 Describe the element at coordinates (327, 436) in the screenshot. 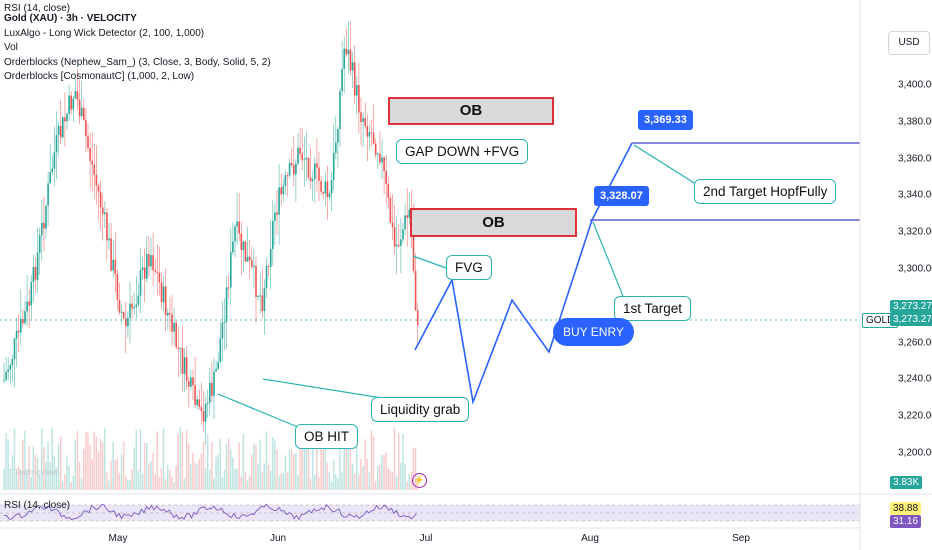

I see `ob-hit-callout: OB HIT` at that location.